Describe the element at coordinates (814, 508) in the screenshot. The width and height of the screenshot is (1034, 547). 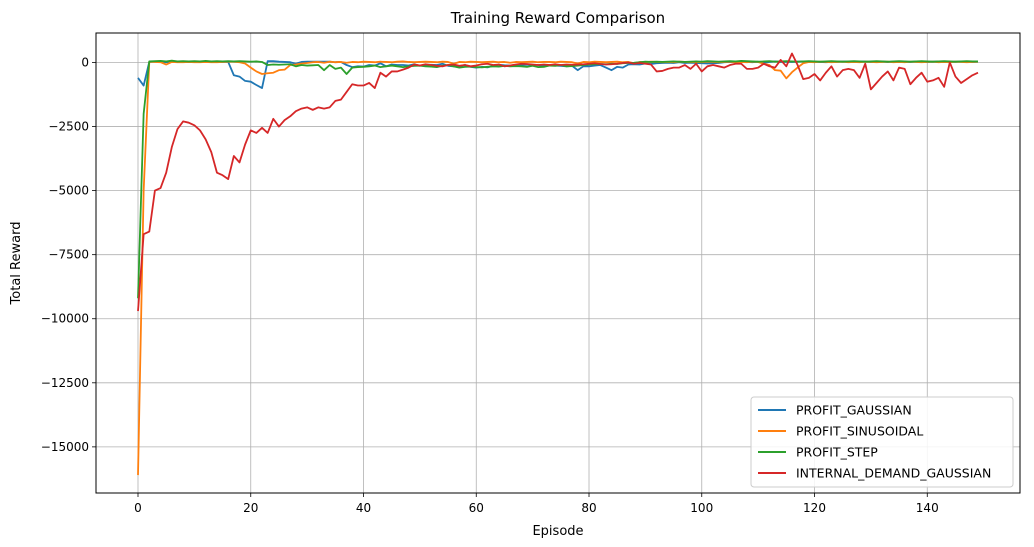
I see `x-tick-label: 120` at that location.